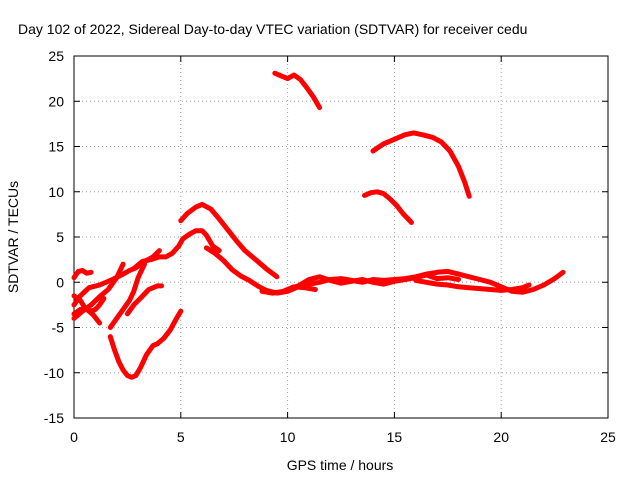 This screenshot has width=640, height=480. Describe the element at coordinates (58, 328) in the screenshot. I see `y-tick-label: -5` at that location.